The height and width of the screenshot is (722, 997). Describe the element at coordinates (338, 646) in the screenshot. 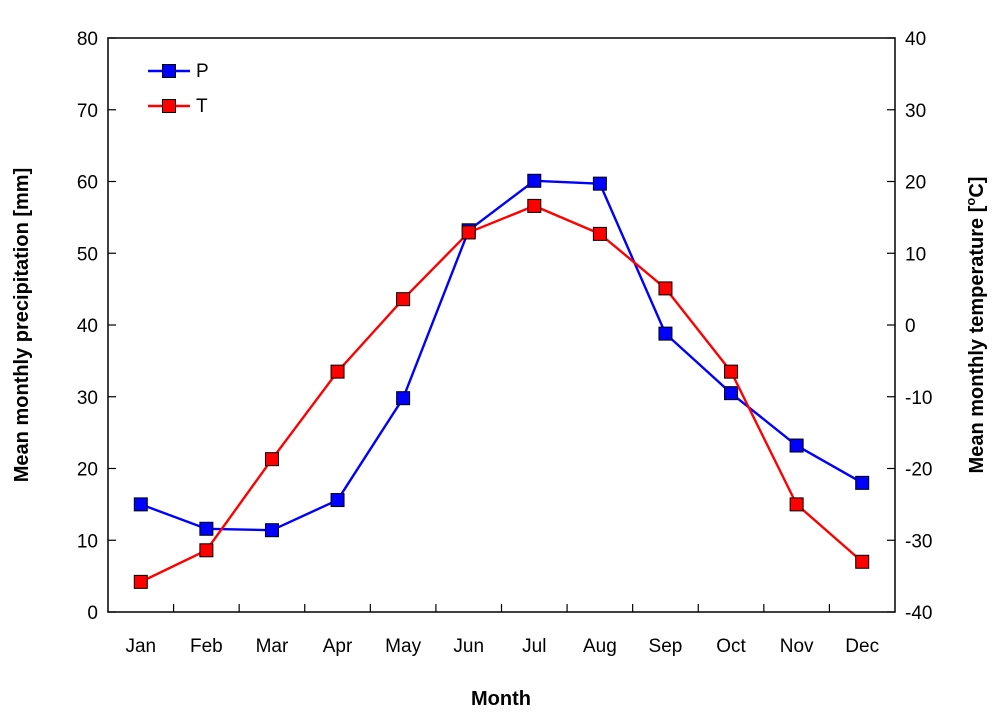

I see `x-tick-label: Apr` at that location.